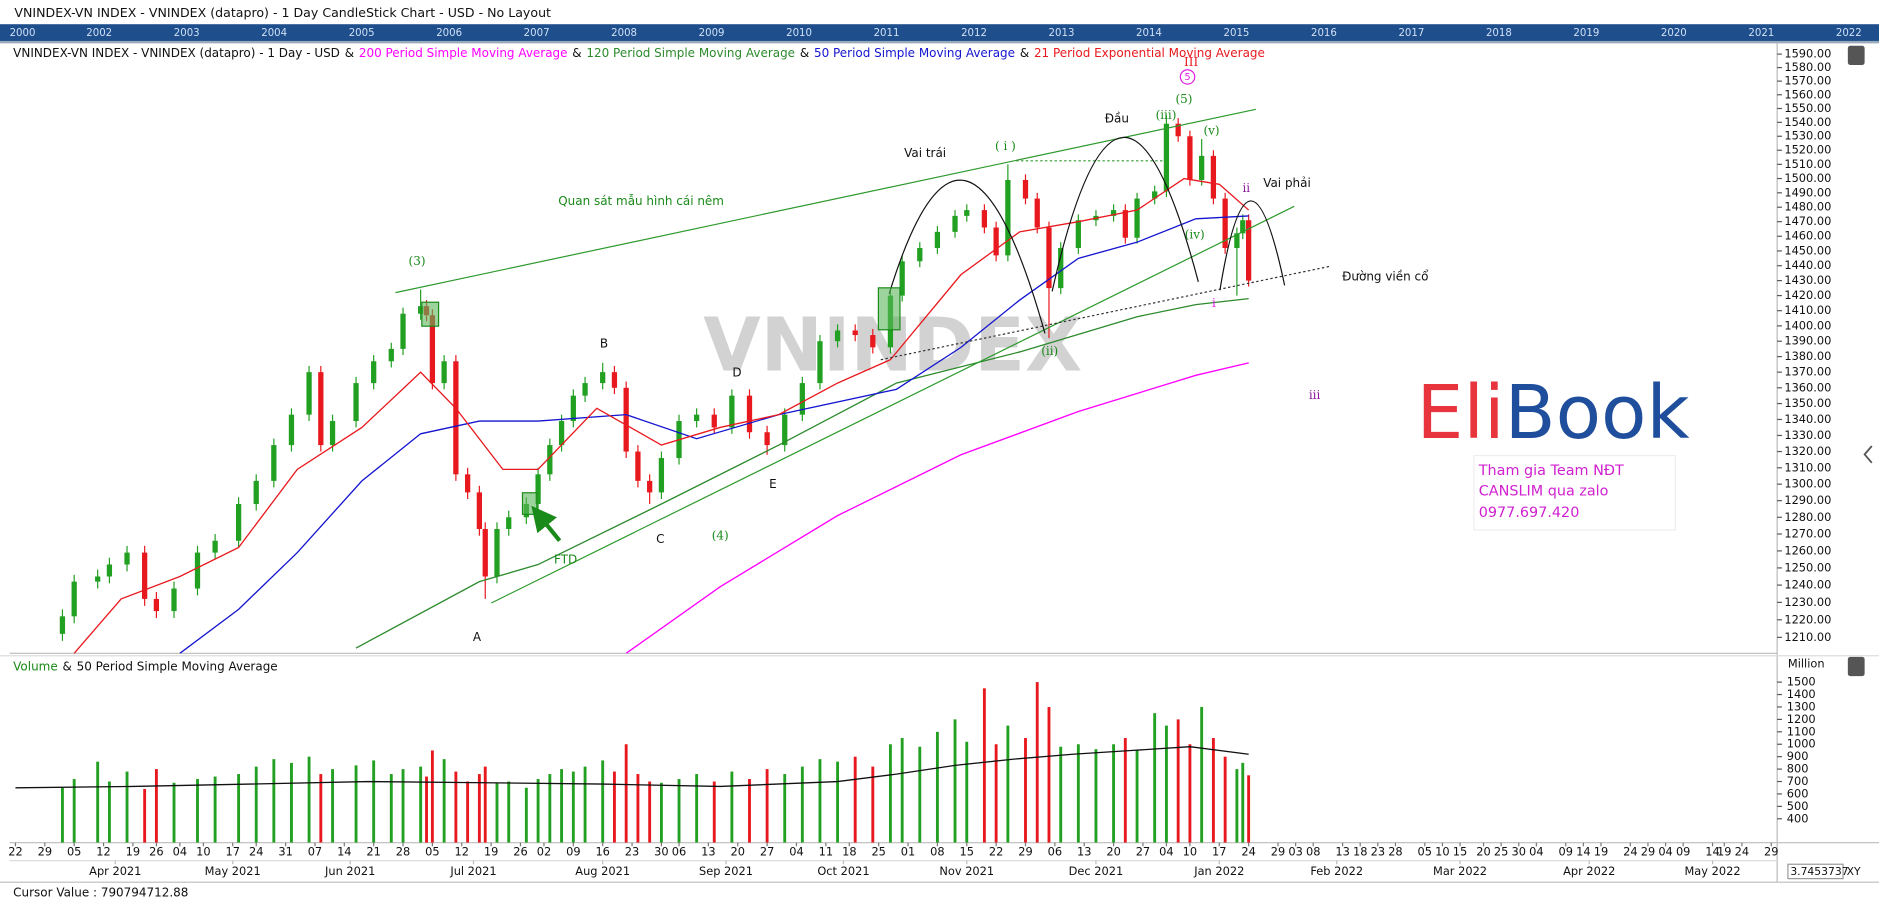 This screenshot has height=916, width=1879. What do you see at coordinates (1807, 534) in the screenshot?
I see `y-tick-label: 1270.00` at bounding box center [1807, 534].